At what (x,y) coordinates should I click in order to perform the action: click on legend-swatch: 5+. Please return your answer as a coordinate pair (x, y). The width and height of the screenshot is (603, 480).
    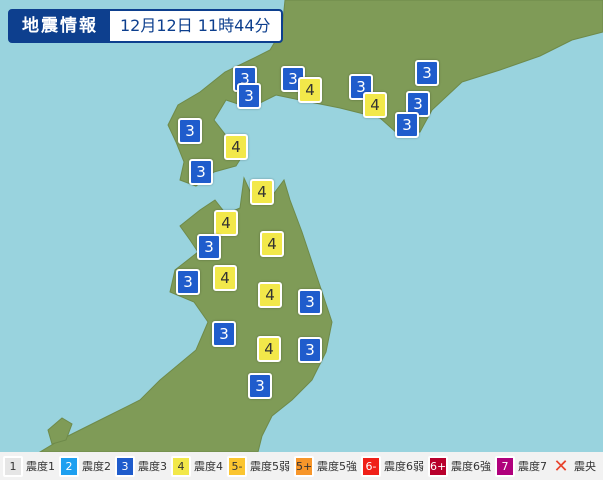
    Looking at the image, I should click on (304, 466).